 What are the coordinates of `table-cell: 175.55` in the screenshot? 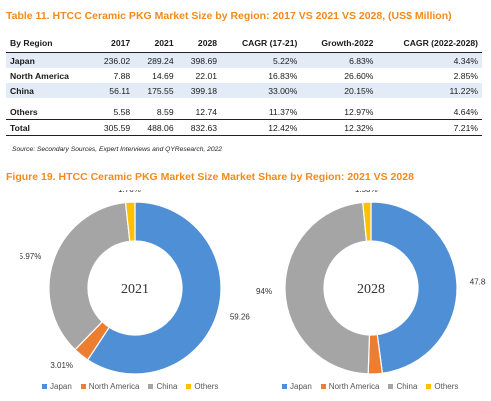 It's located at (156, 90).